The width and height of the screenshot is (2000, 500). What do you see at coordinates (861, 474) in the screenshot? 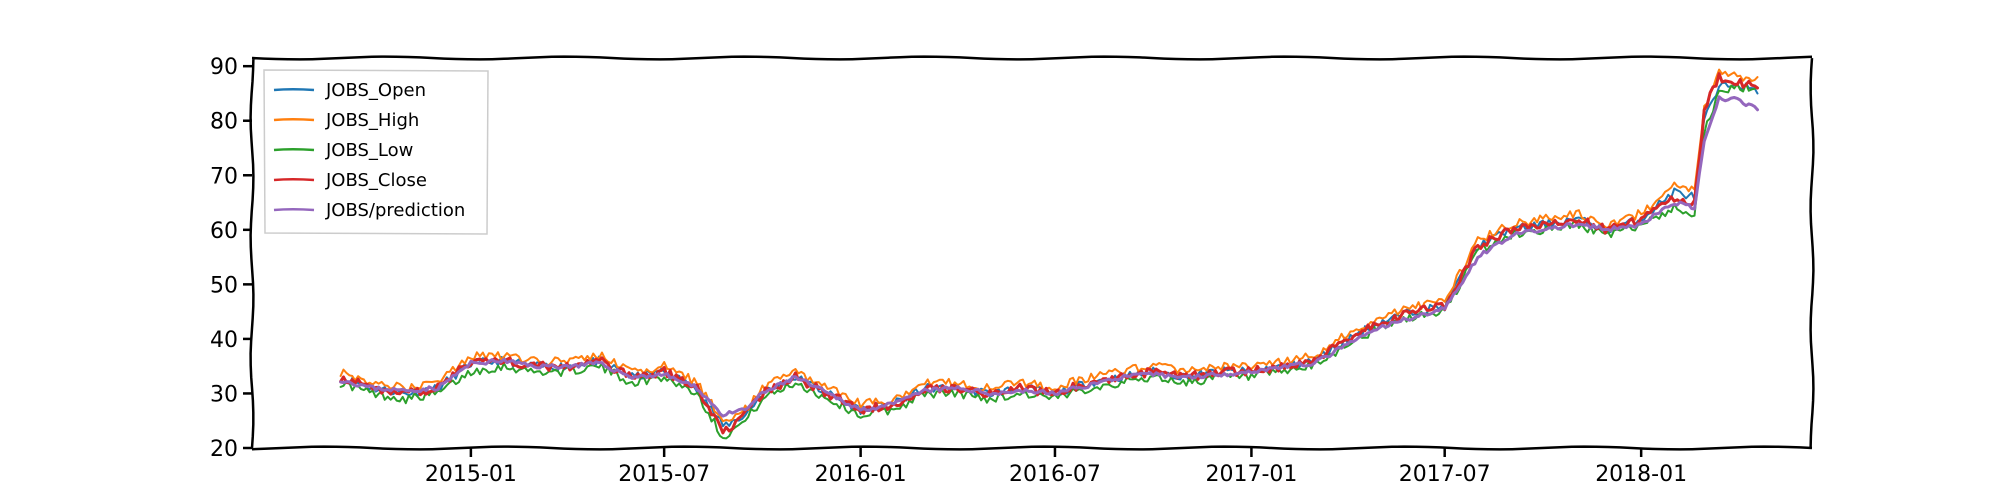
I see `x-tick-label: 2016-01` at bounding box center [861, 474].